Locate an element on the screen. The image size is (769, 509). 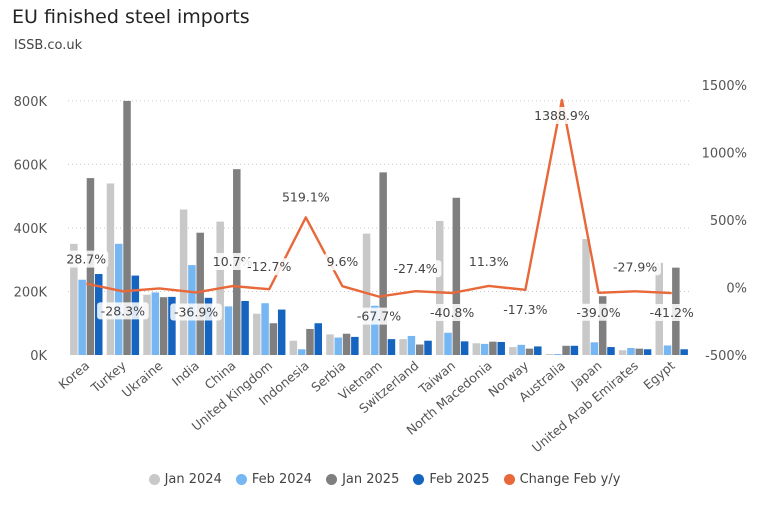
legend-item: Change Feb y/y is located at coordinates (562, 479).